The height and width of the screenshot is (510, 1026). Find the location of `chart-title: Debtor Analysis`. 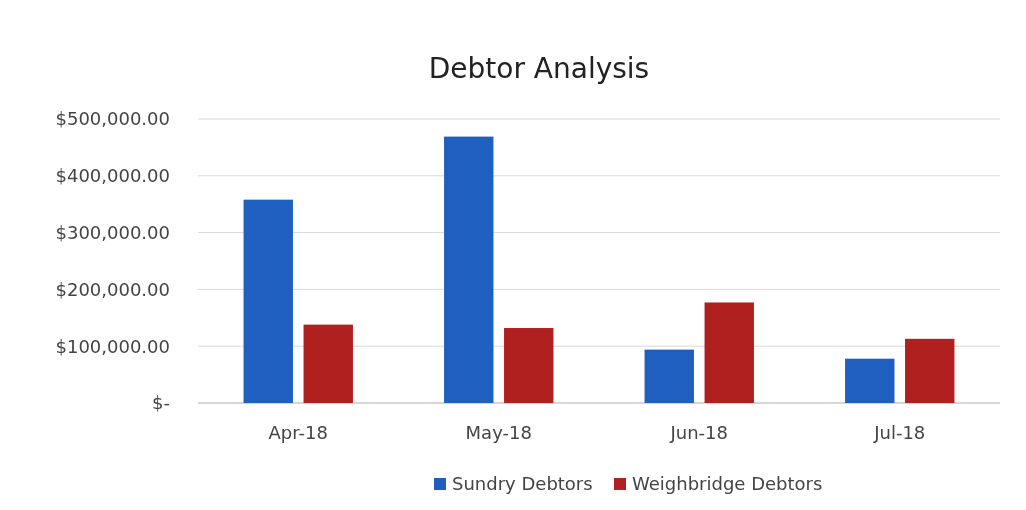

chart-title: Debtor Analysis is located at coordinates (539, 68).